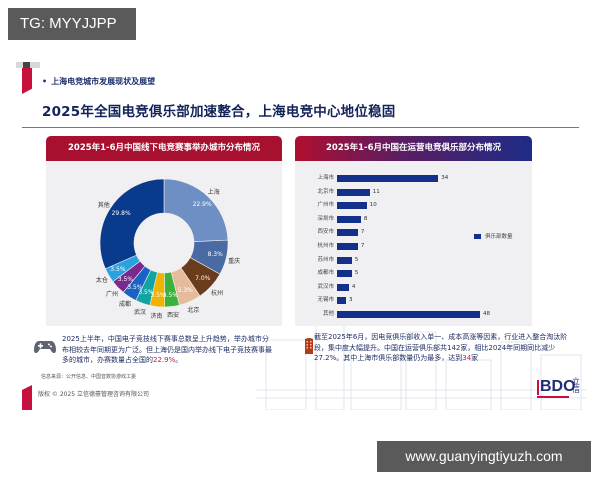  Describe the element at coordinates (413, 273) in the screenshot. I see `bar-row: 成都市 5` at that location.